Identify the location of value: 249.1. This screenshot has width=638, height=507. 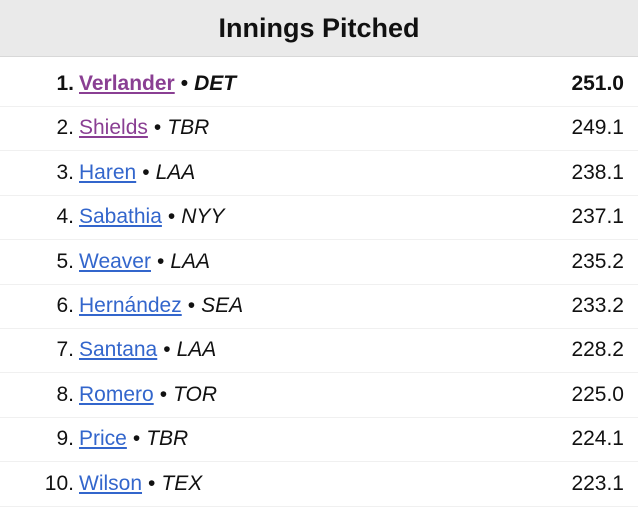
(597, 128).